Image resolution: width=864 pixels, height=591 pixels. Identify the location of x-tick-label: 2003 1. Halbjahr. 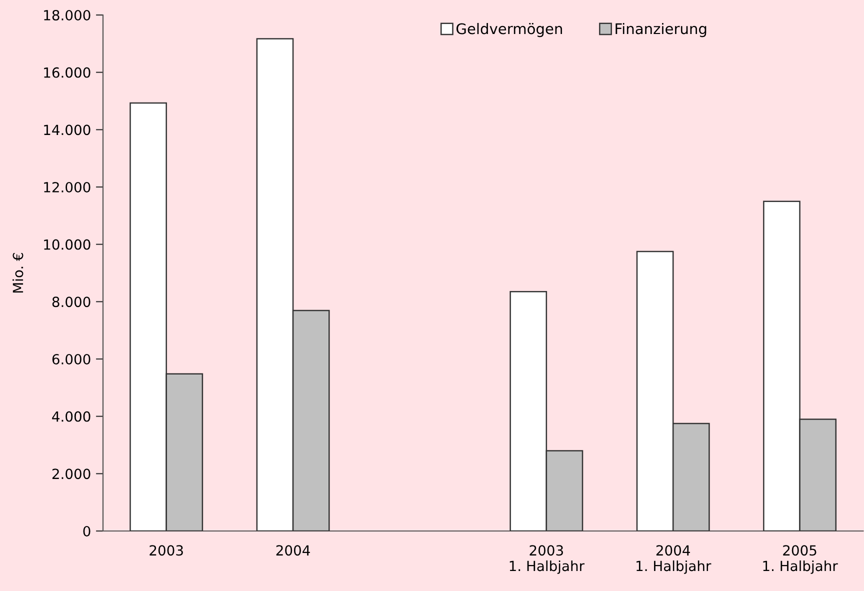
(547, 559).